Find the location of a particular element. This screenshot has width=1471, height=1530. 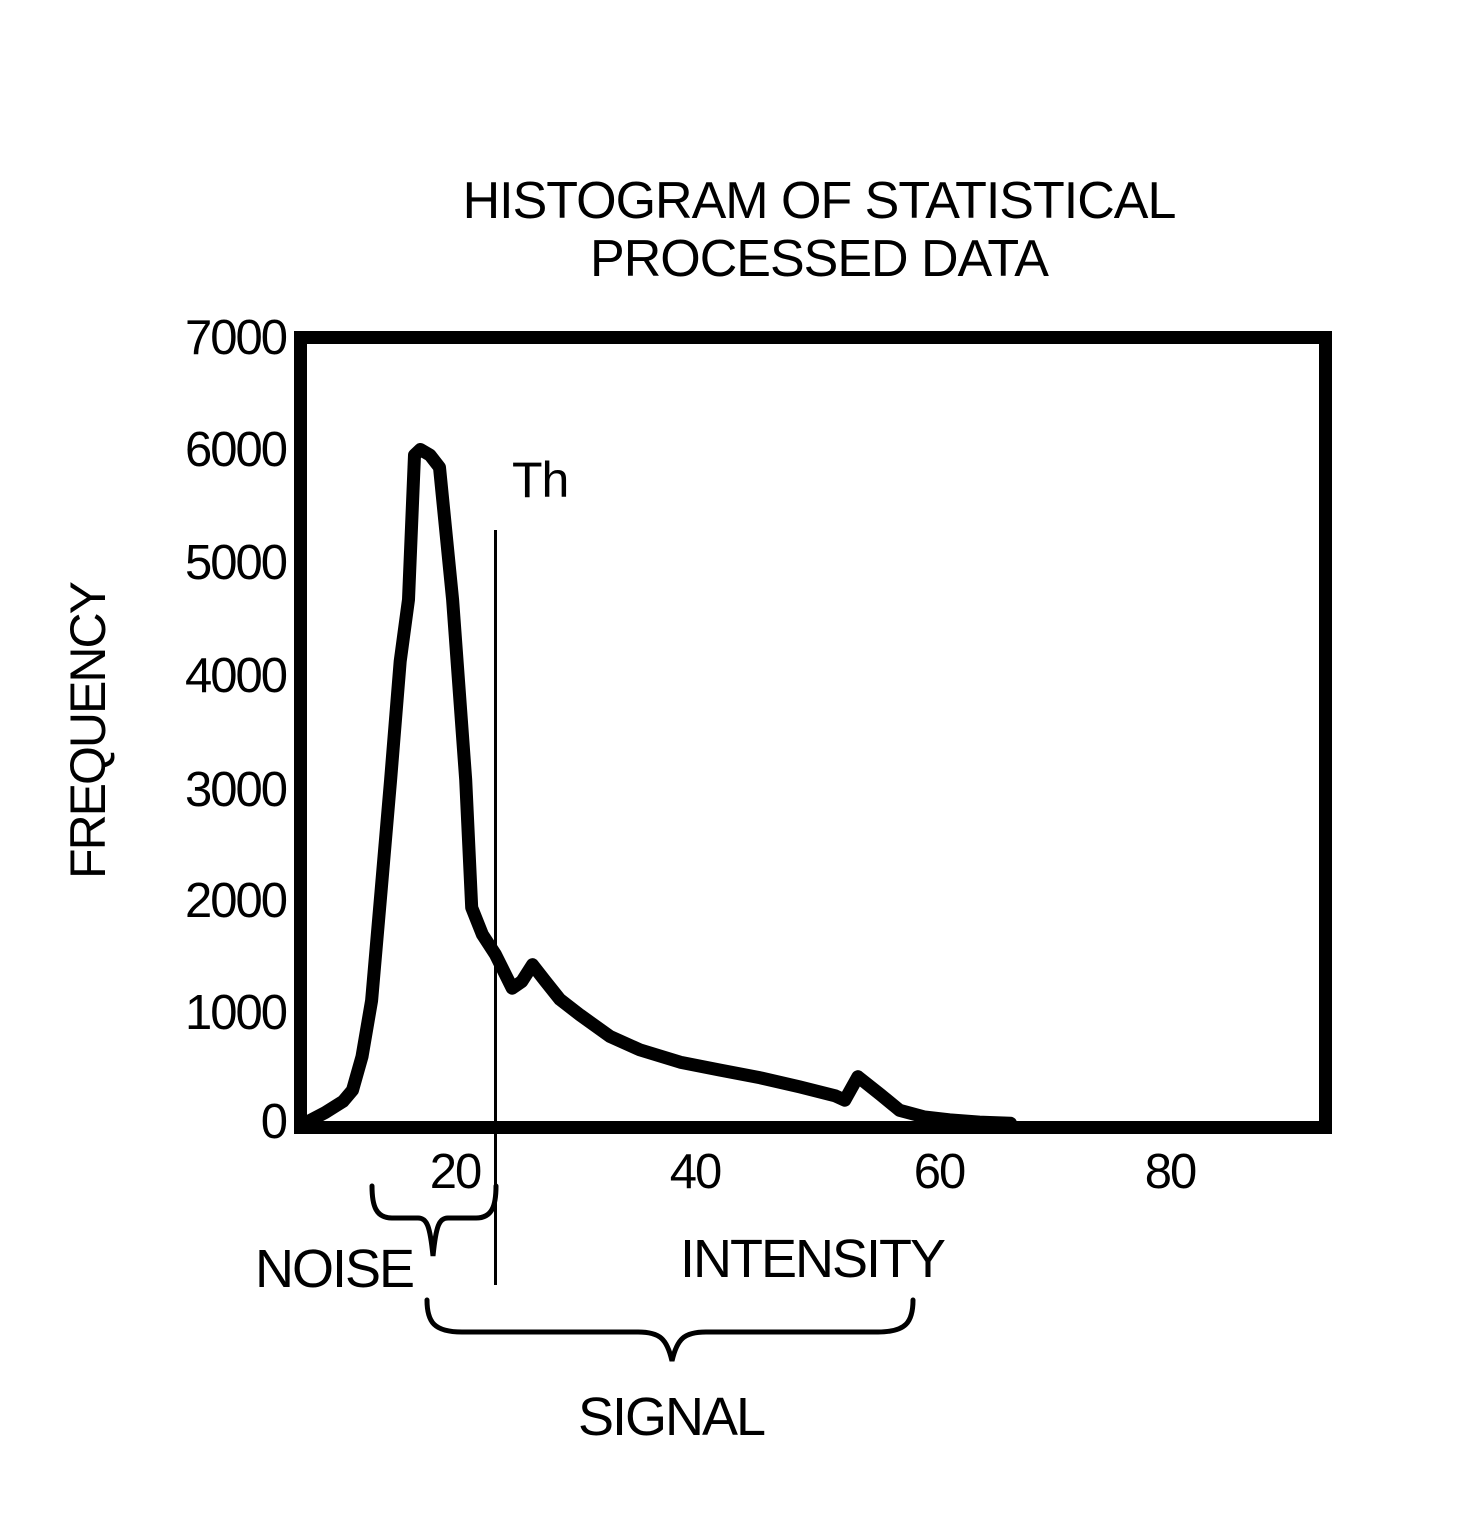

y-tick-label-0: 0 is located at coordinates (274, 1122).